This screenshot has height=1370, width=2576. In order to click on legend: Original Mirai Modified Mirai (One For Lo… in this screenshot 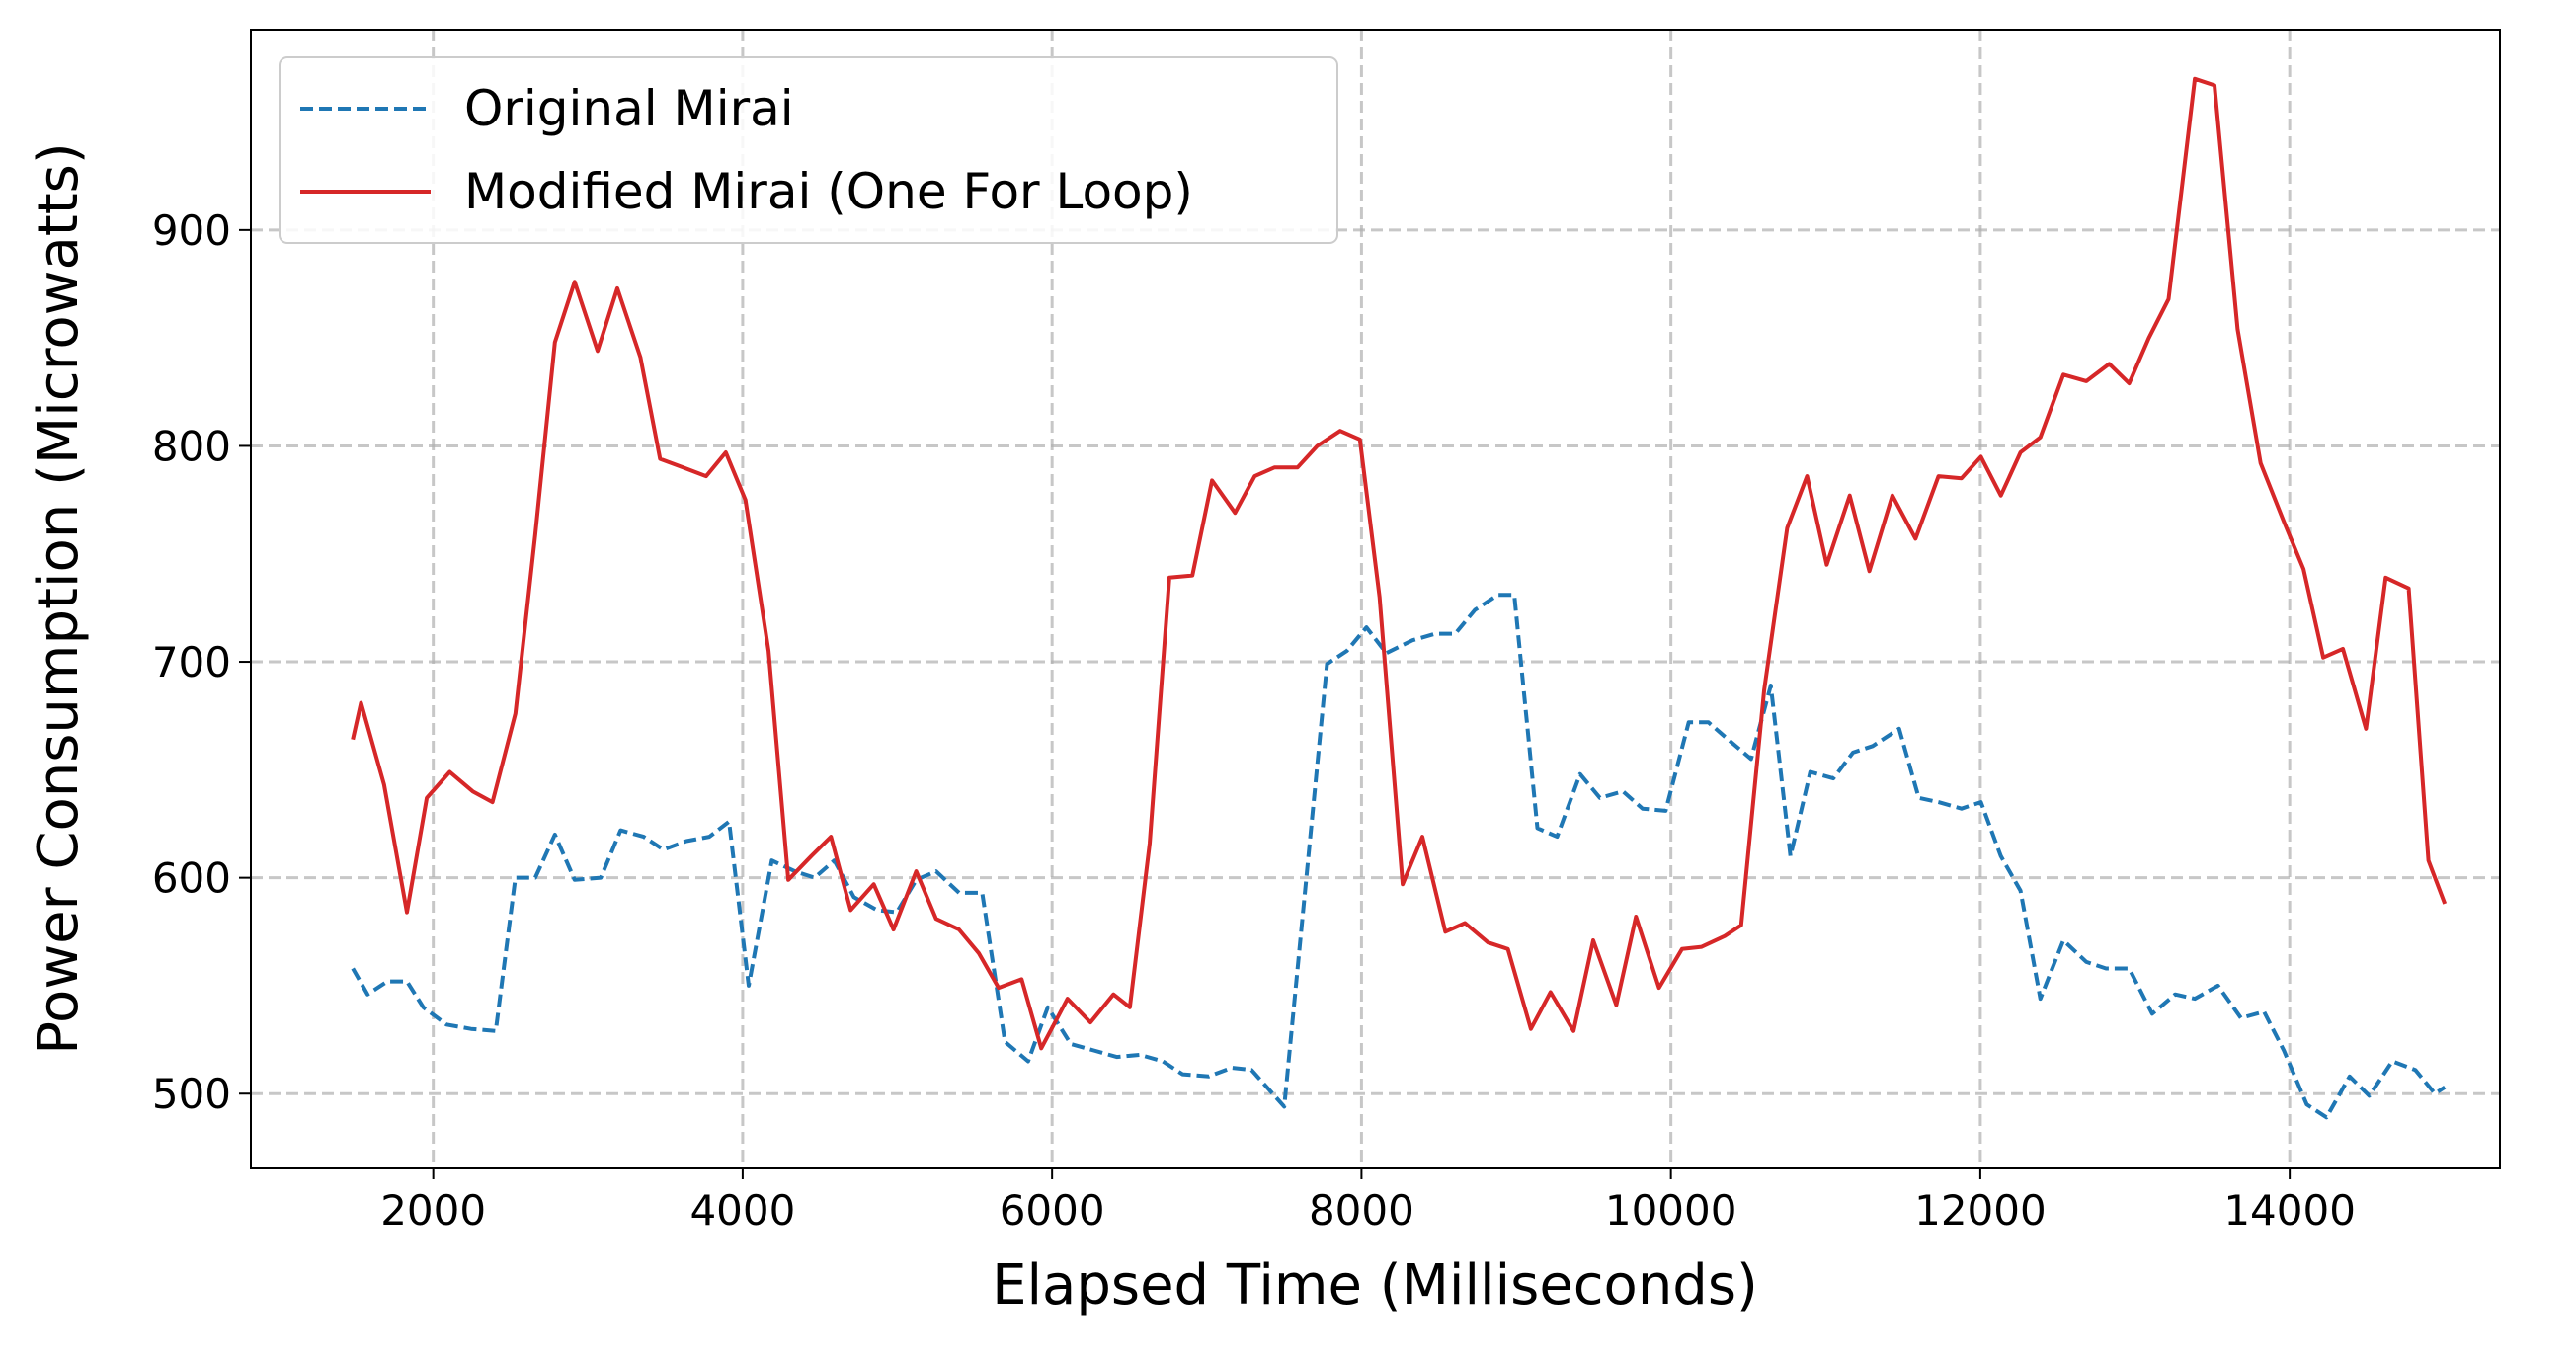, I will do `click(808, 150)`.